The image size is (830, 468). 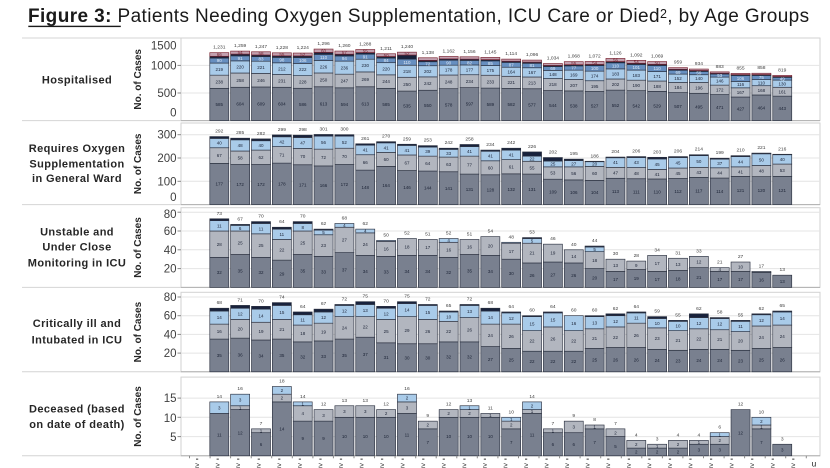 I want to click on svg-text: 586, so click(x=303, y=104).